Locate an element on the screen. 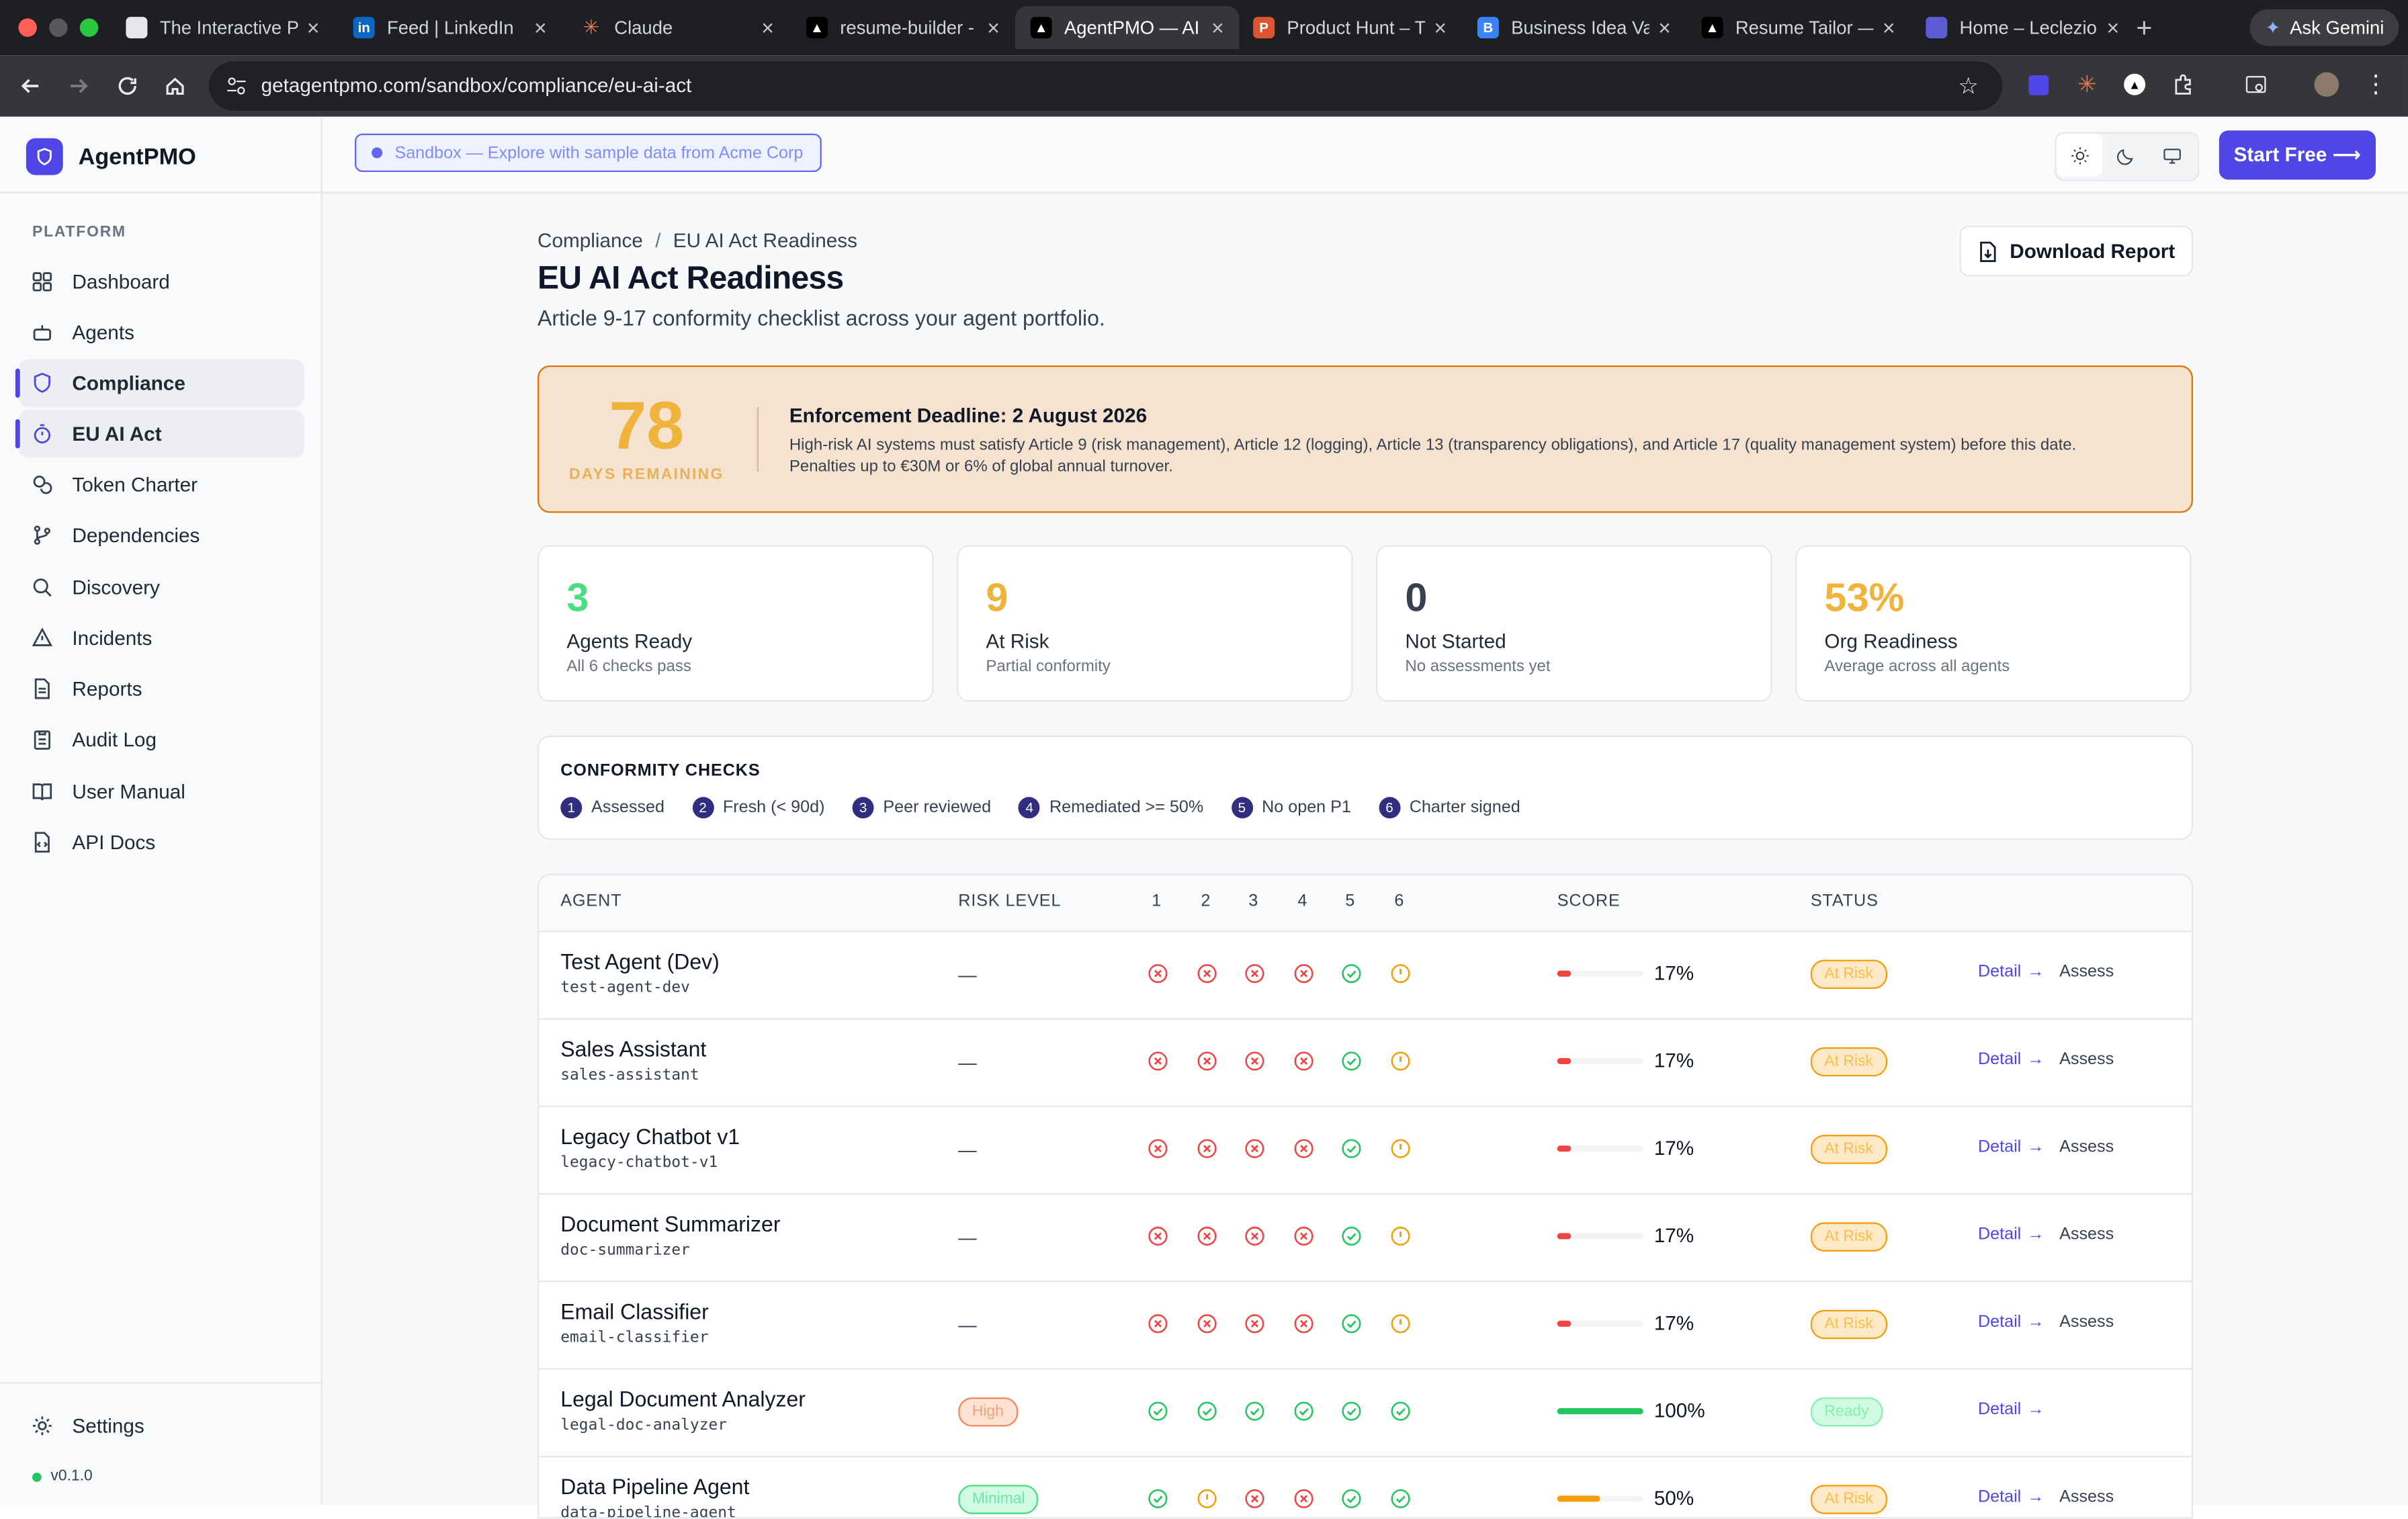 The image size is (2408, 1519). vercel-extension-icon: ▲ is located at coordinates (2135, 84).